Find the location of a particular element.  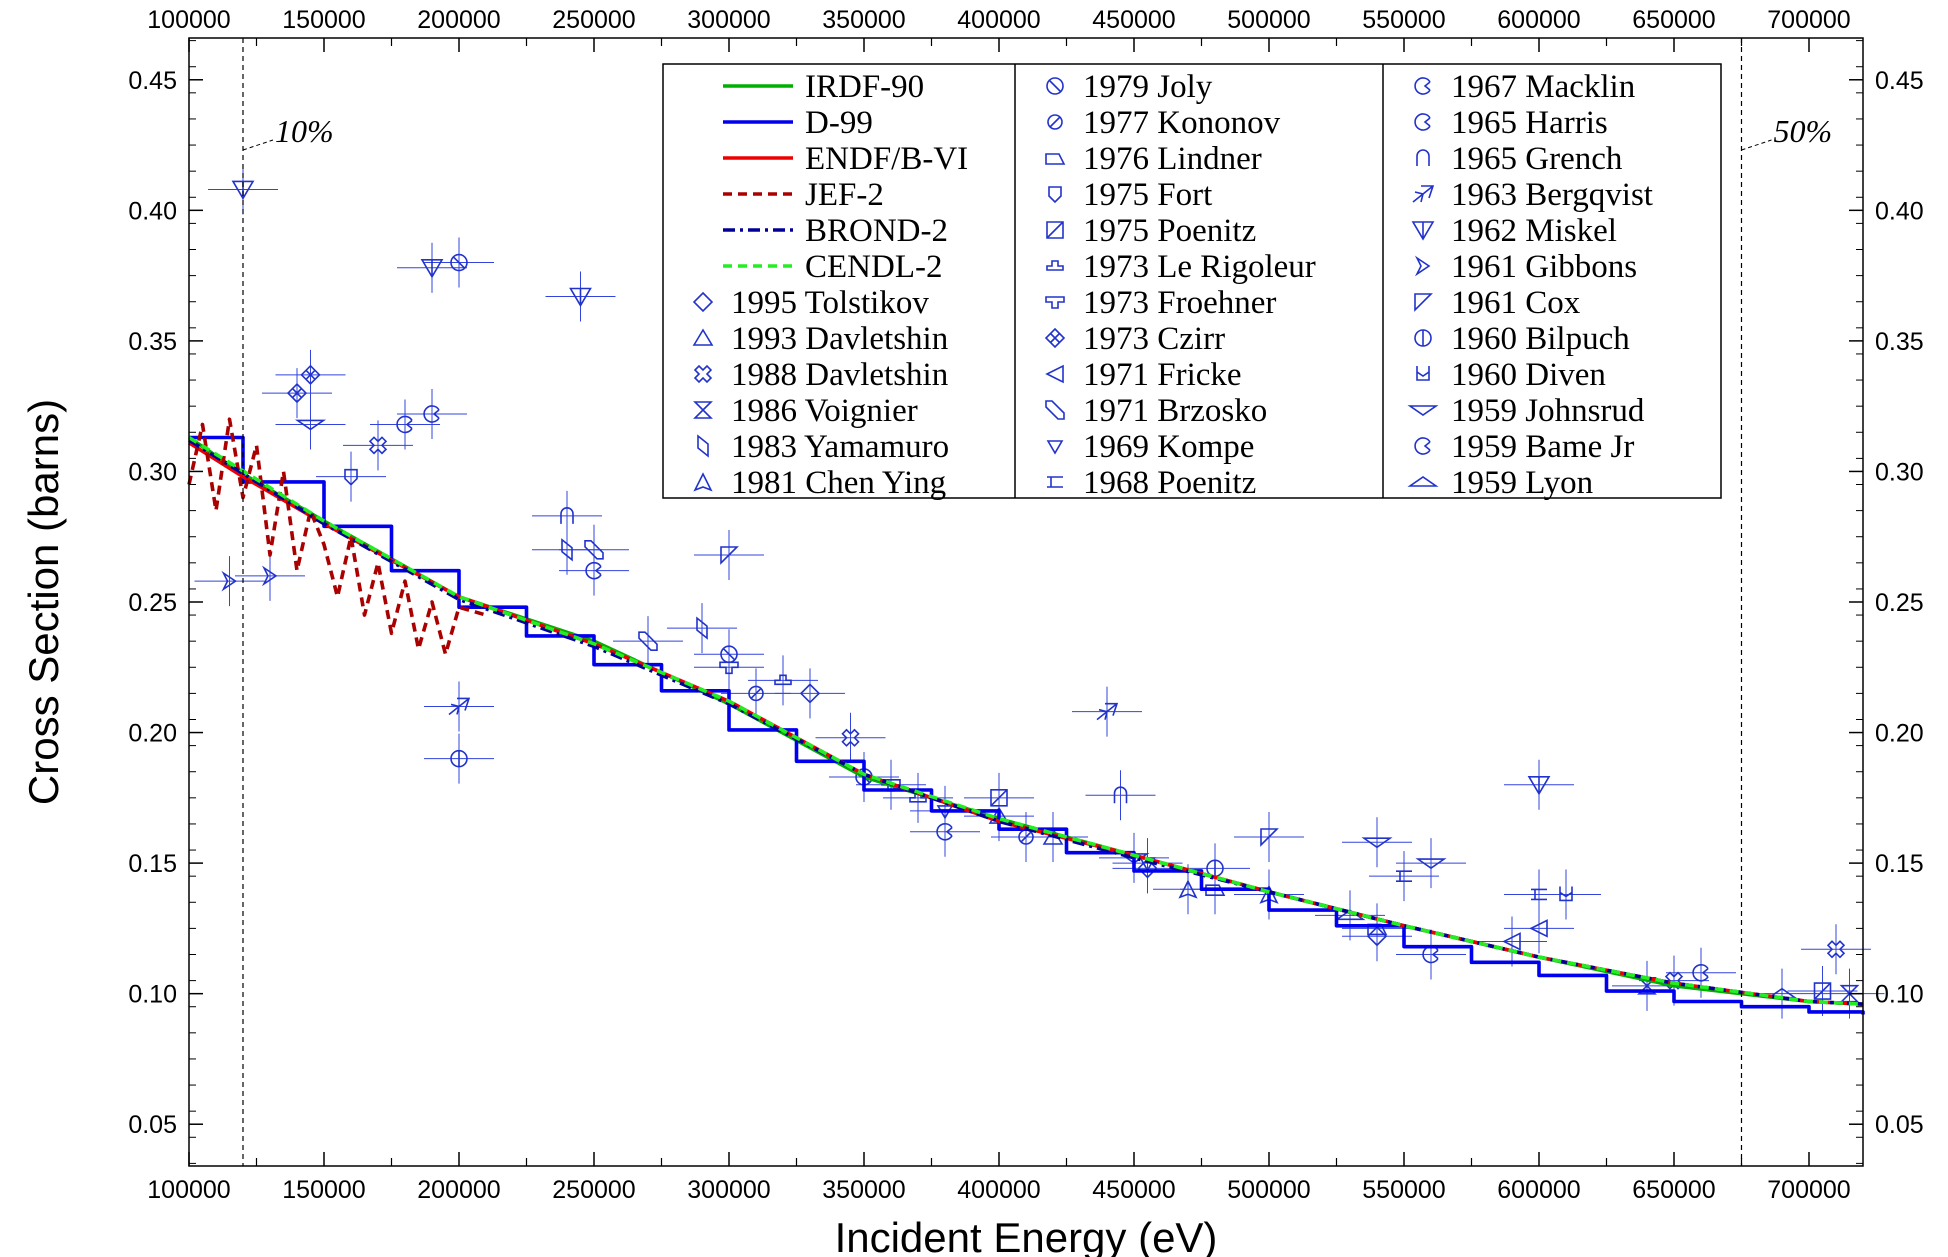

x-tick-label-bottom: 350000 is located at coordinates (863, 1190).